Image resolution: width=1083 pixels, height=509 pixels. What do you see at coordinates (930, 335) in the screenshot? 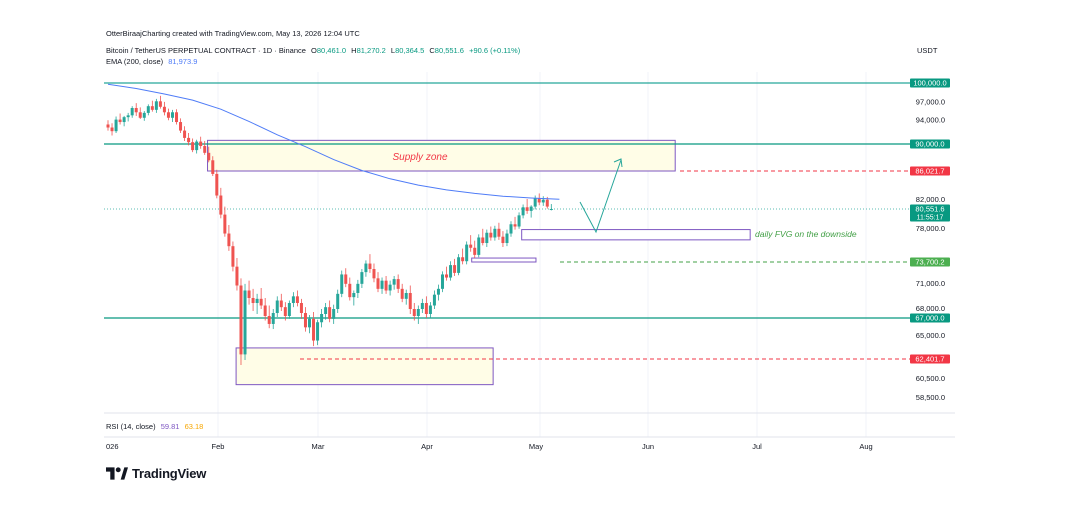
I see `price-tick: 65,000.0` at bounding box center [930, 335].